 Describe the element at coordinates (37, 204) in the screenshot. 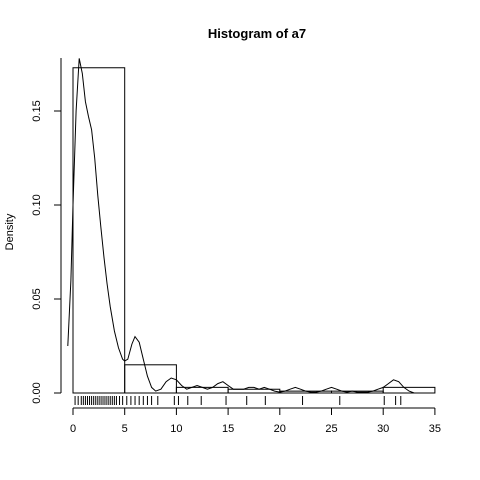

I see `y-tick-label: 0.10` at that location.